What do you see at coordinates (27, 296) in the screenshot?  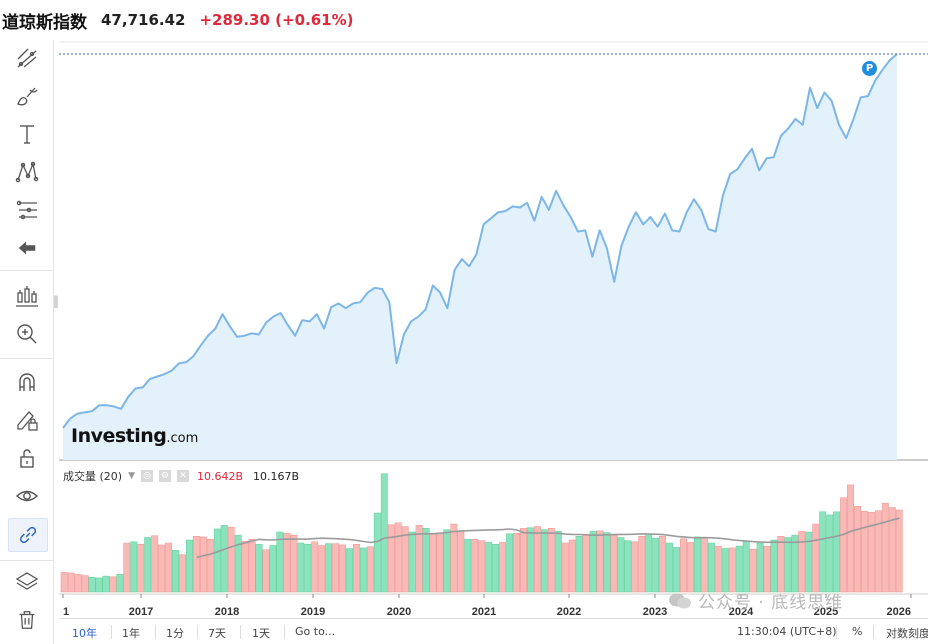 I see `indicators-icon` at bounding box center [27, 296].